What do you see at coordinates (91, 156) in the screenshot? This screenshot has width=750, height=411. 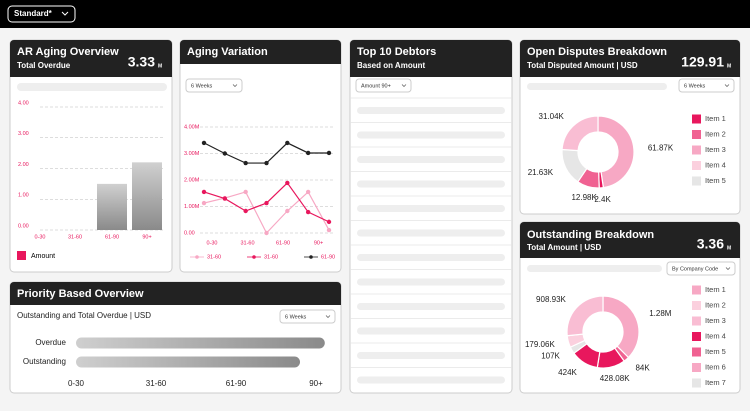 I see `card-ar-aging: AR Aging Overview Total Overdue 3.33 M` at bounding box center [91, 156].